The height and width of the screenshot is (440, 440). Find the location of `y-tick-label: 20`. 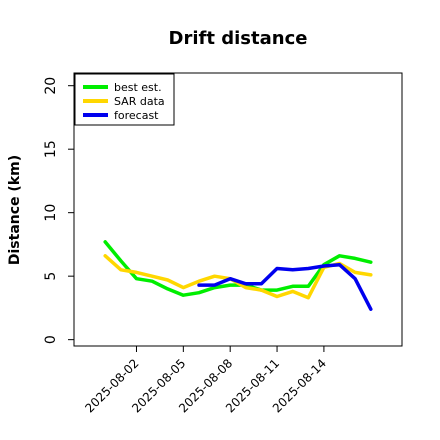

y-tick-label: 20 is located at coordinates (51, 86).